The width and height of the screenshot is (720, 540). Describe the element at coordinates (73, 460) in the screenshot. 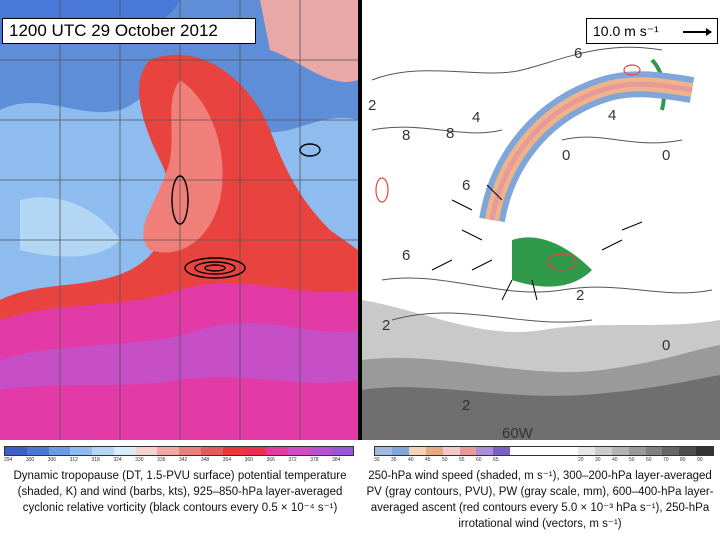

I see `colorbar-tick-label: 312` at that location.